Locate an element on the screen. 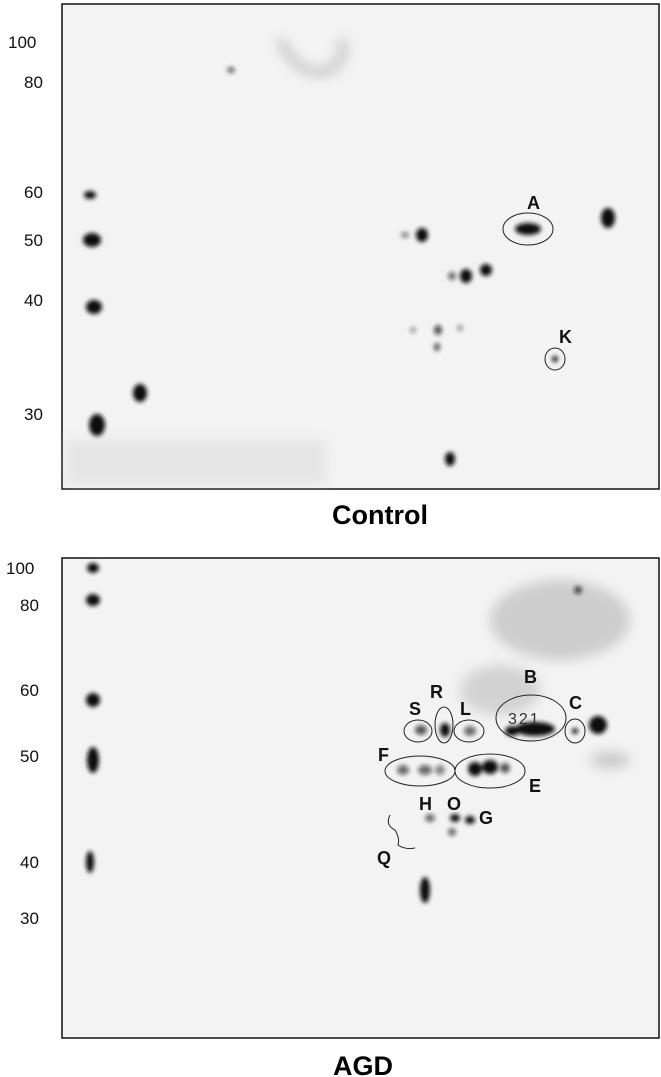  spot-label: G is located at coordinates (486, 818).